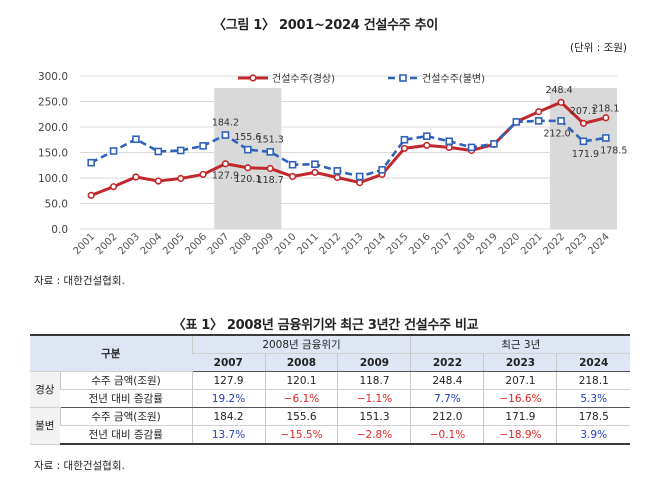 This screenshot has width=651, height=482. I want to click on x-tick-label: 2007, so click(219, 244).